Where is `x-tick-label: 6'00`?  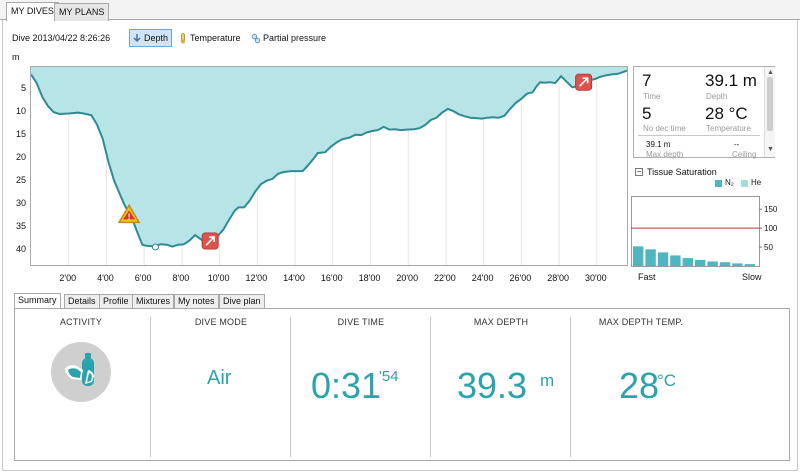
x-tick-label: 6'00 is located at coordinates (143, 278).